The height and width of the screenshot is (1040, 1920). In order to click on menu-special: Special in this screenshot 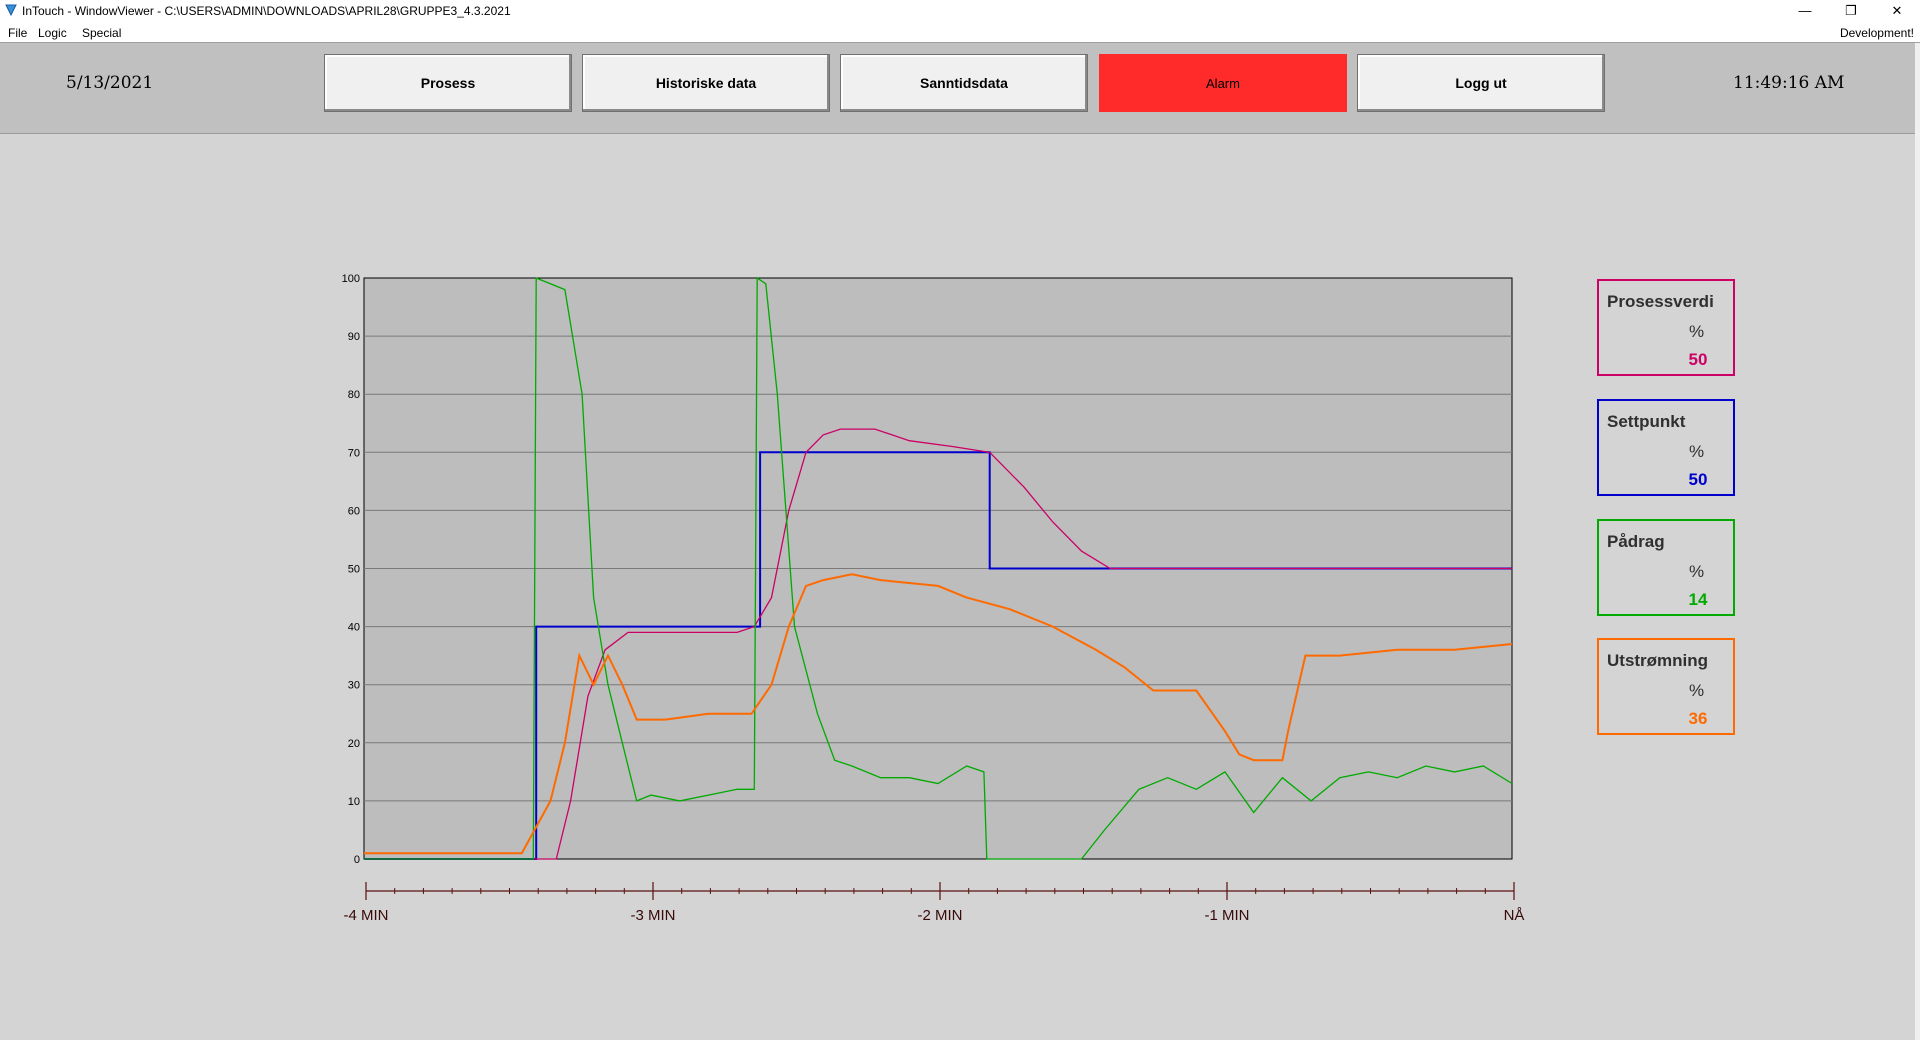, I will do `click(102, 33)`.